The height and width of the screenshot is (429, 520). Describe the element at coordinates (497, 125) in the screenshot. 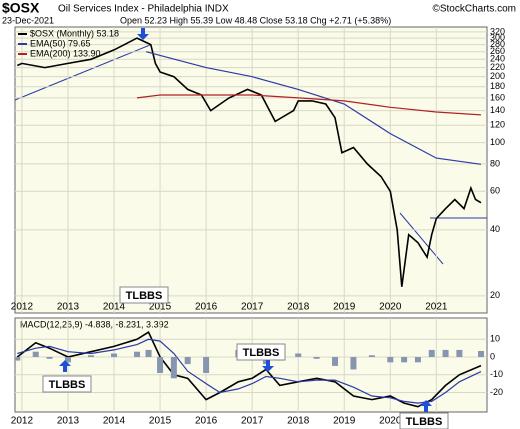

I see `y-tick-label: 120` at that location.